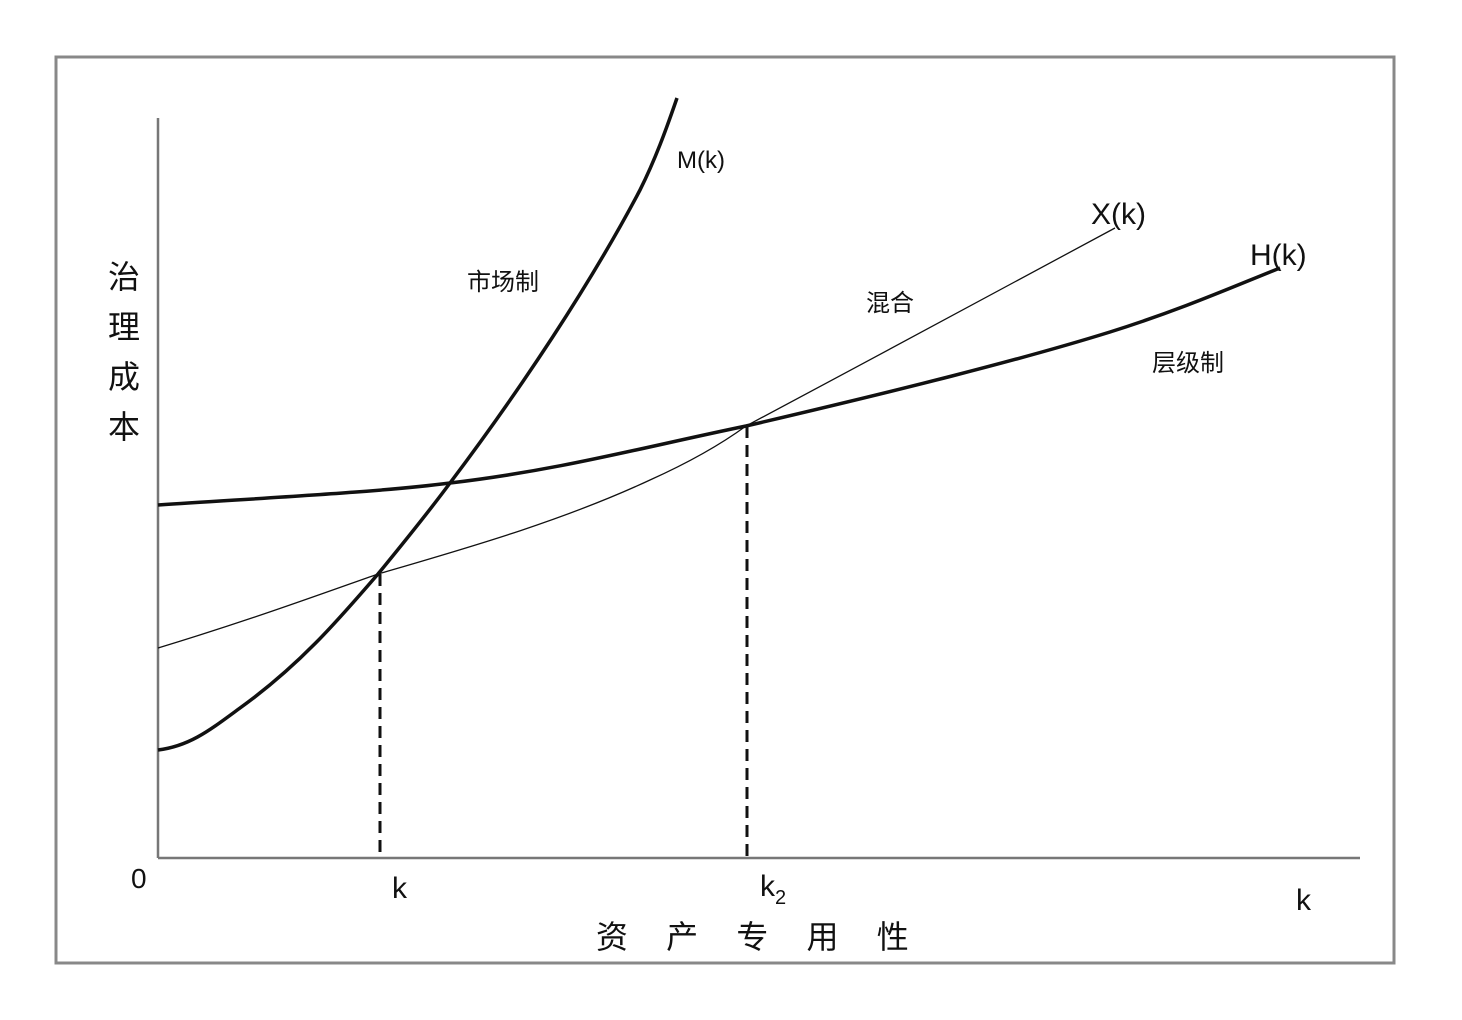 The image size is (1462, 1020). Describe the element at coordinates (780, 898) in the screenshot. I see `k2-tick-subscript: 2` at that location.